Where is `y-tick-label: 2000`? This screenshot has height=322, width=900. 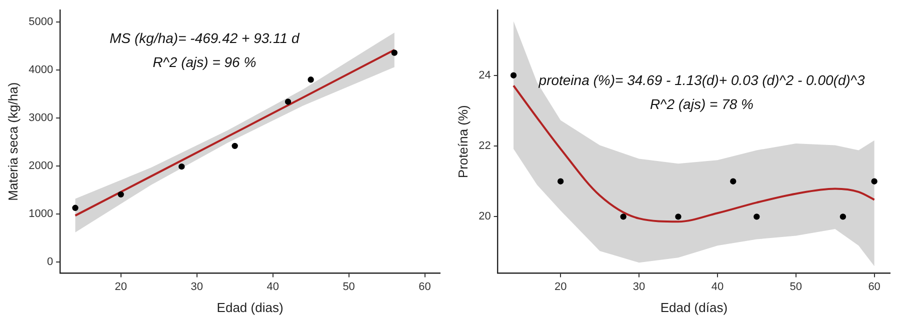 y-tick-label: 2000 is located at coordinates (41, 166).